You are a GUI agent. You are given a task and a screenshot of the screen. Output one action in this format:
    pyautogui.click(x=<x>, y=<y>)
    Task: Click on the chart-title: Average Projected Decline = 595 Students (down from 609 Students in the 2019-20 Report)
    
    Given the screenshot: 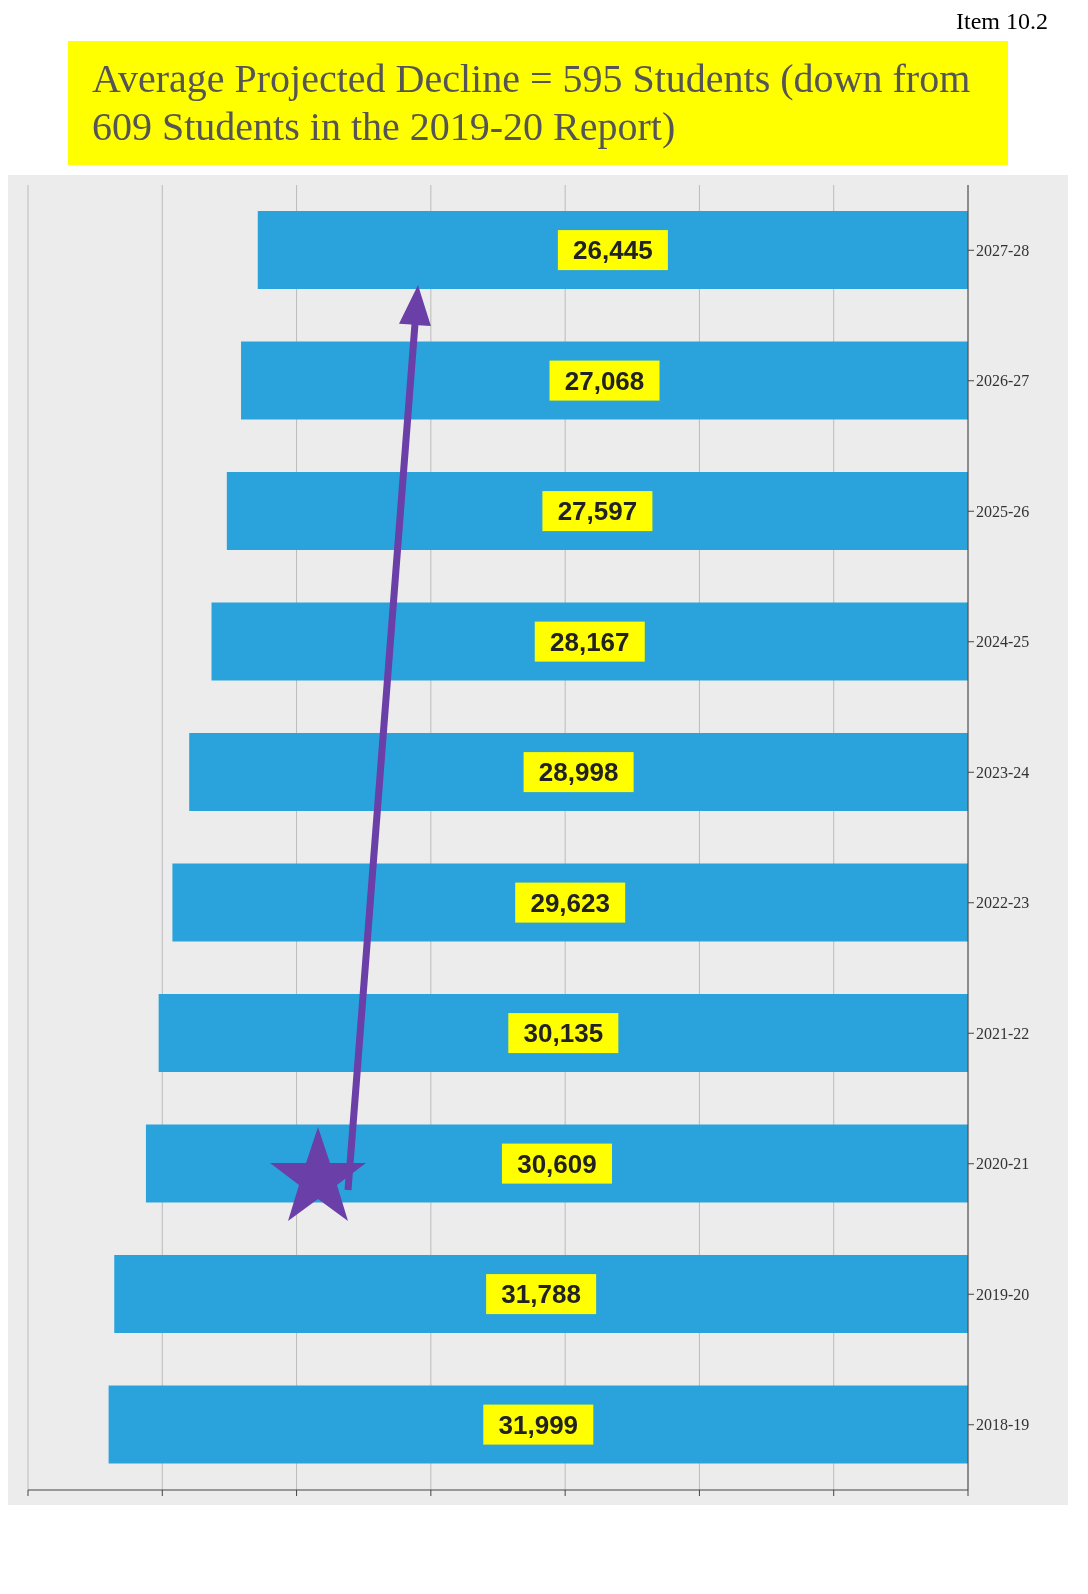 What is the action you would take?
    pyautogui.click(x=538, y=103)
    